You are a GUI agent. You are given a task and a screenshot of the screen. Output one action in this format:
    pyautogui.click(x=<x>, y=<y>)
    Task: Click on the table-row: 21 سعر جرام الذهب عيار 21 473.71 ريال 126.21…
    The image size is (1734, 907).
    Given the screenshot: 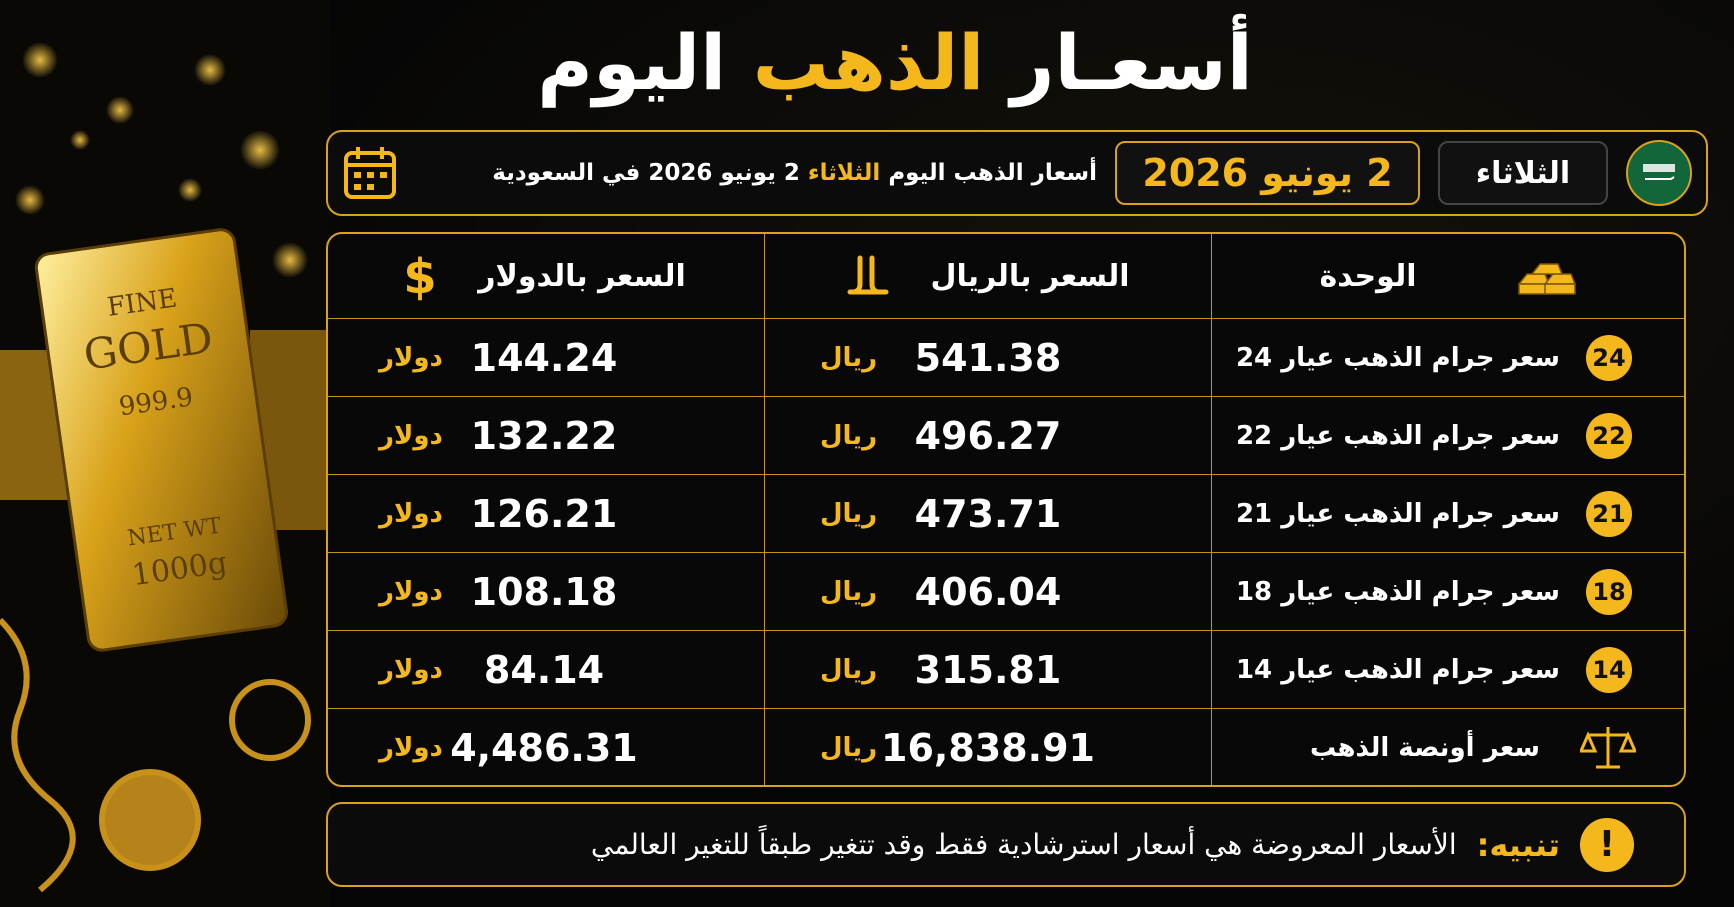 What is the action you would take?
    pyautogui.click(x=1006, y=514)
    